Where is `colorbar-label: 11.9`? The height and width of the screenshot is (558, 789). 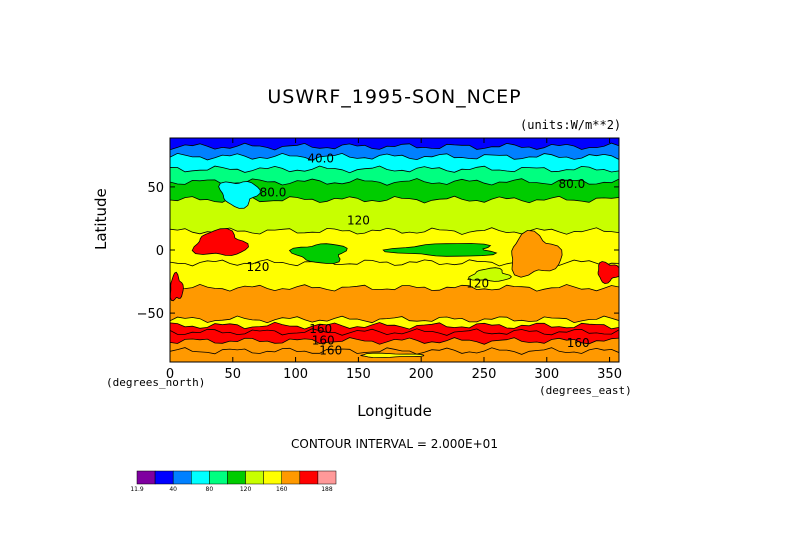 colorbar-label: 11.9 is located at coordinates (137, 489).